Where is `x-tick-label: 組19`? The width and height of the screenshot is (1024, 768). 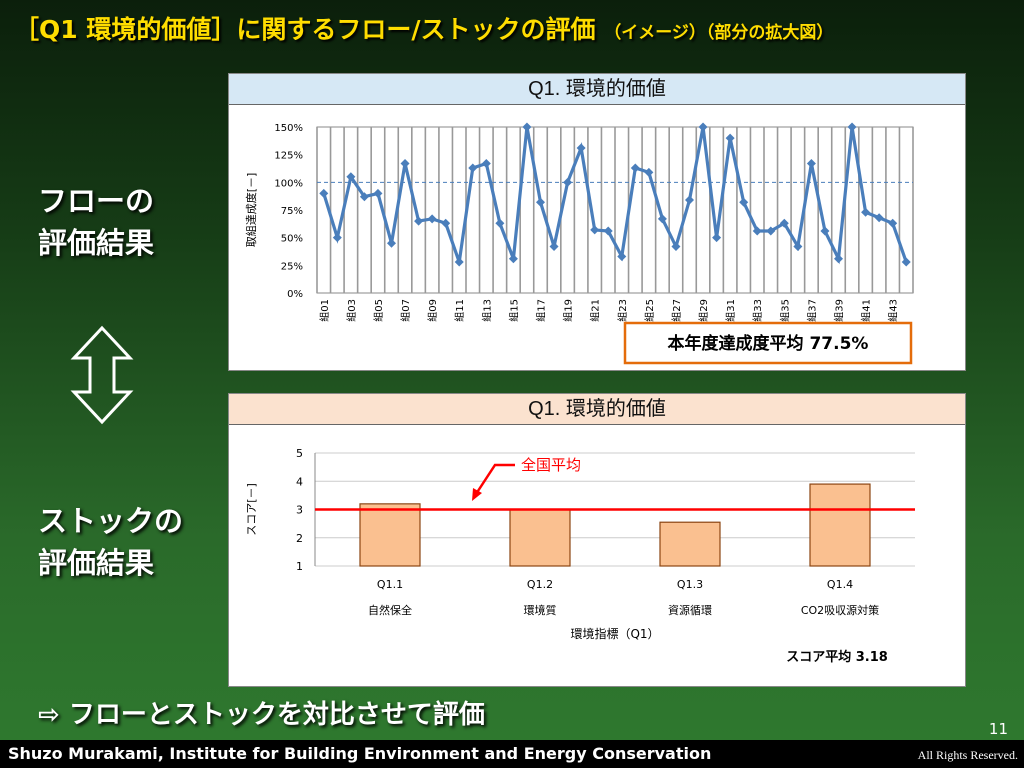
x-tick-label: 組19 is located at coordinates (568, 310).